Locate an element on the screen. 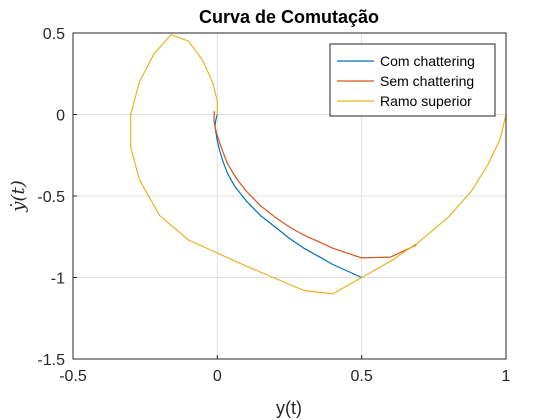 This screenshot has width=560, height=420. x-tick-label: -0.5 is located at coordinates (73, 376).